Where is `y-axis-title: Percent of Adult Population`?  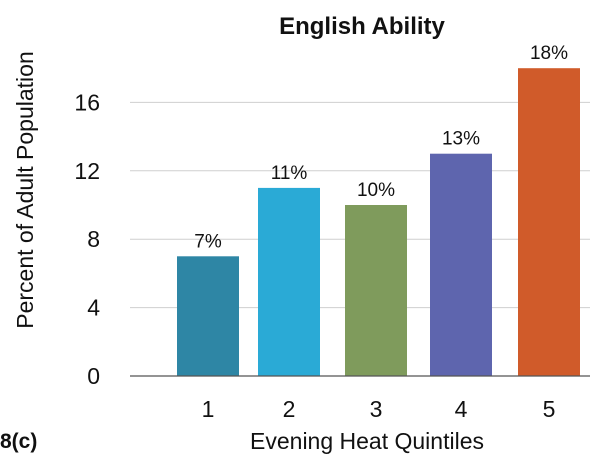 y-axis-title: Percent of Adult Population is located at coordinates (25, 189).